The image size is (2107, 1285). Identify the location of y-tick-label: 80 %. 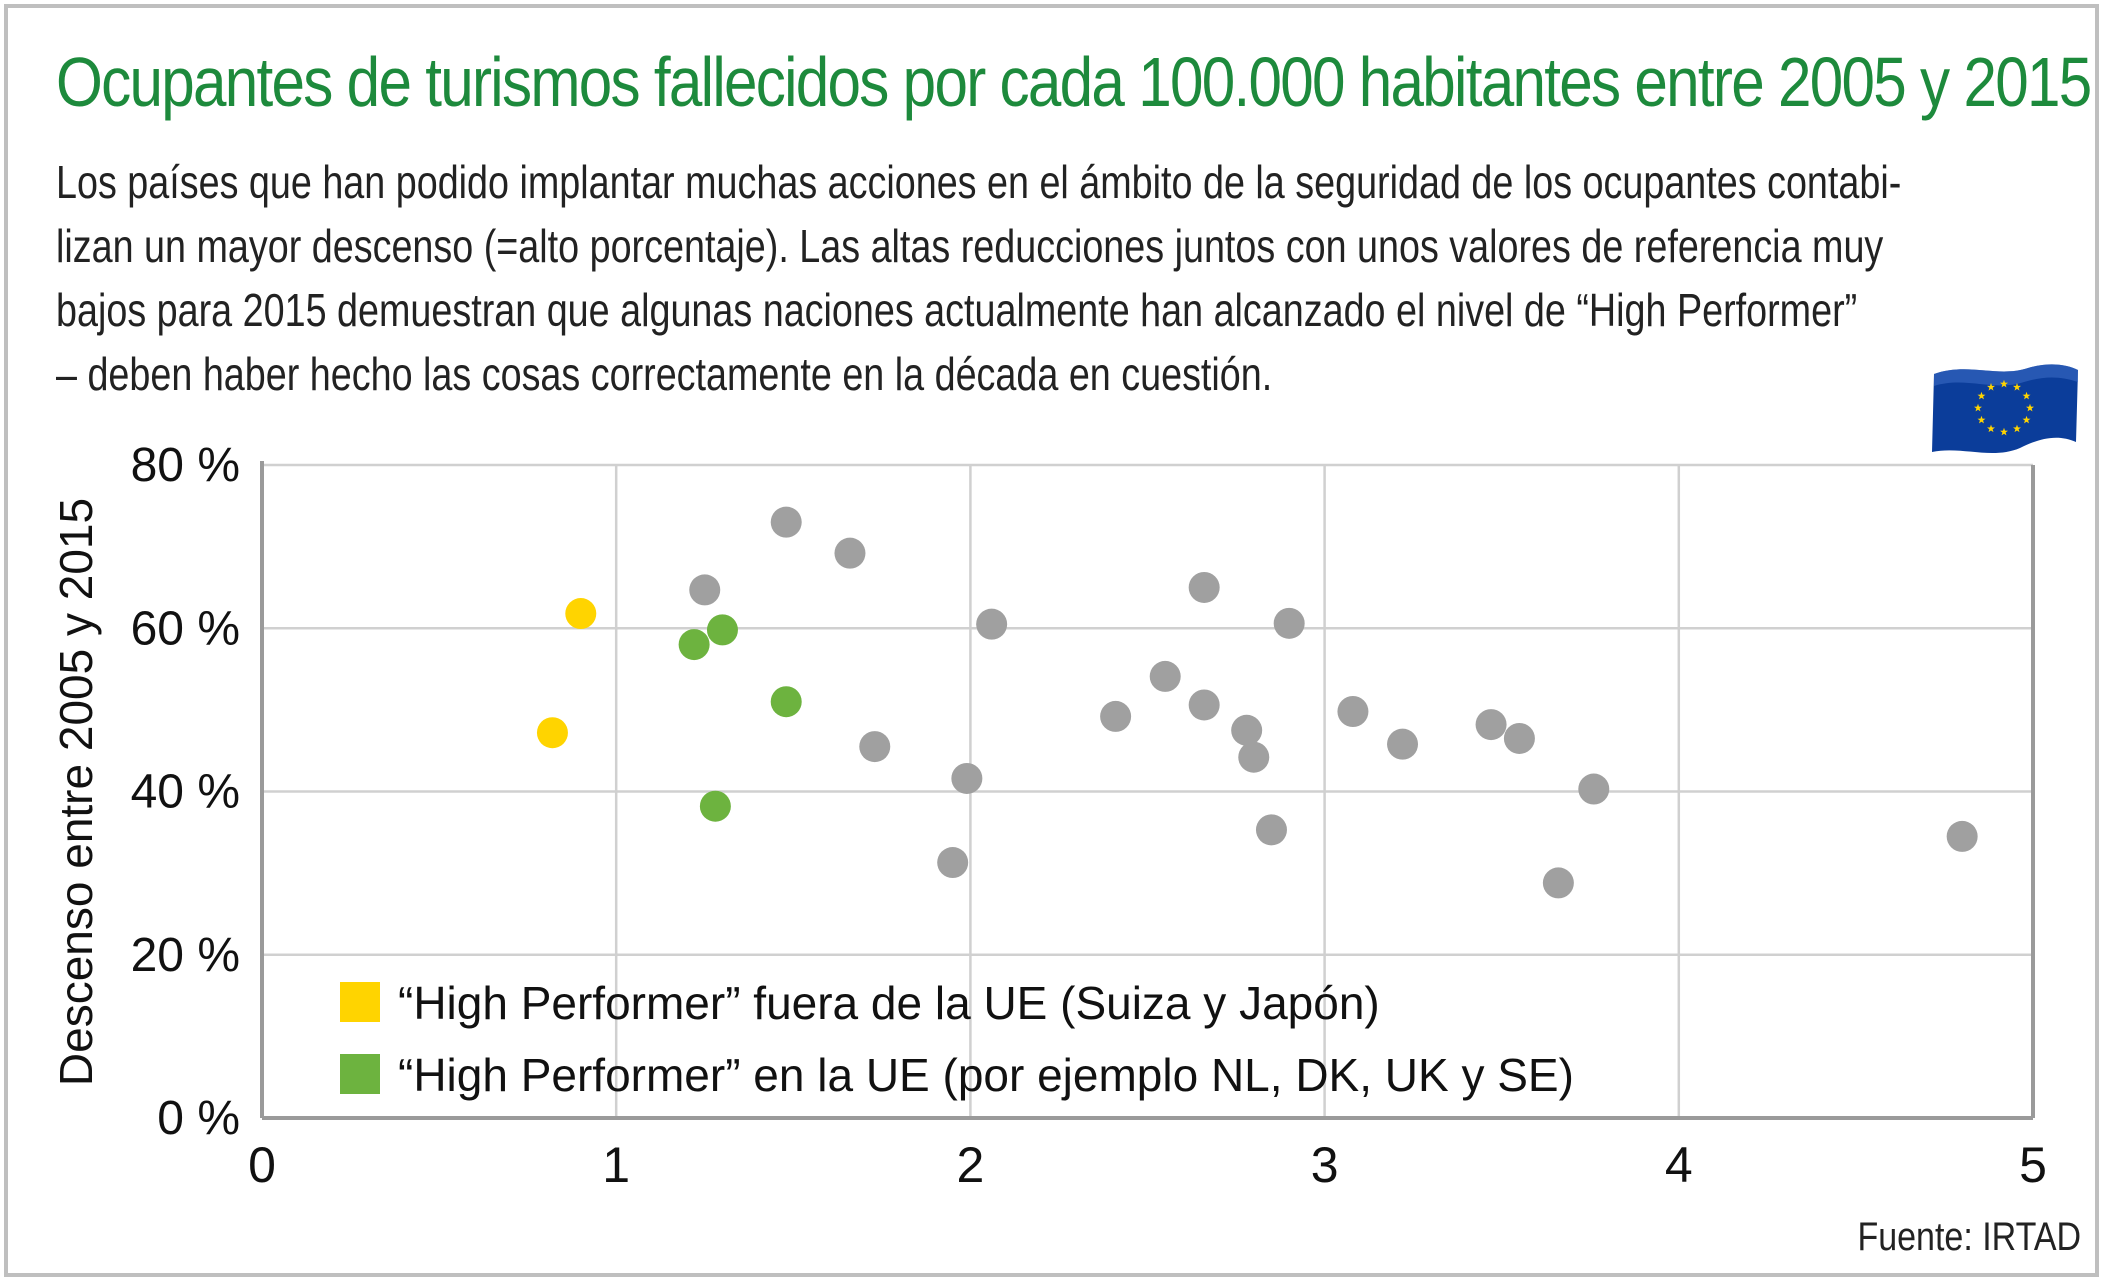
(185, 465).